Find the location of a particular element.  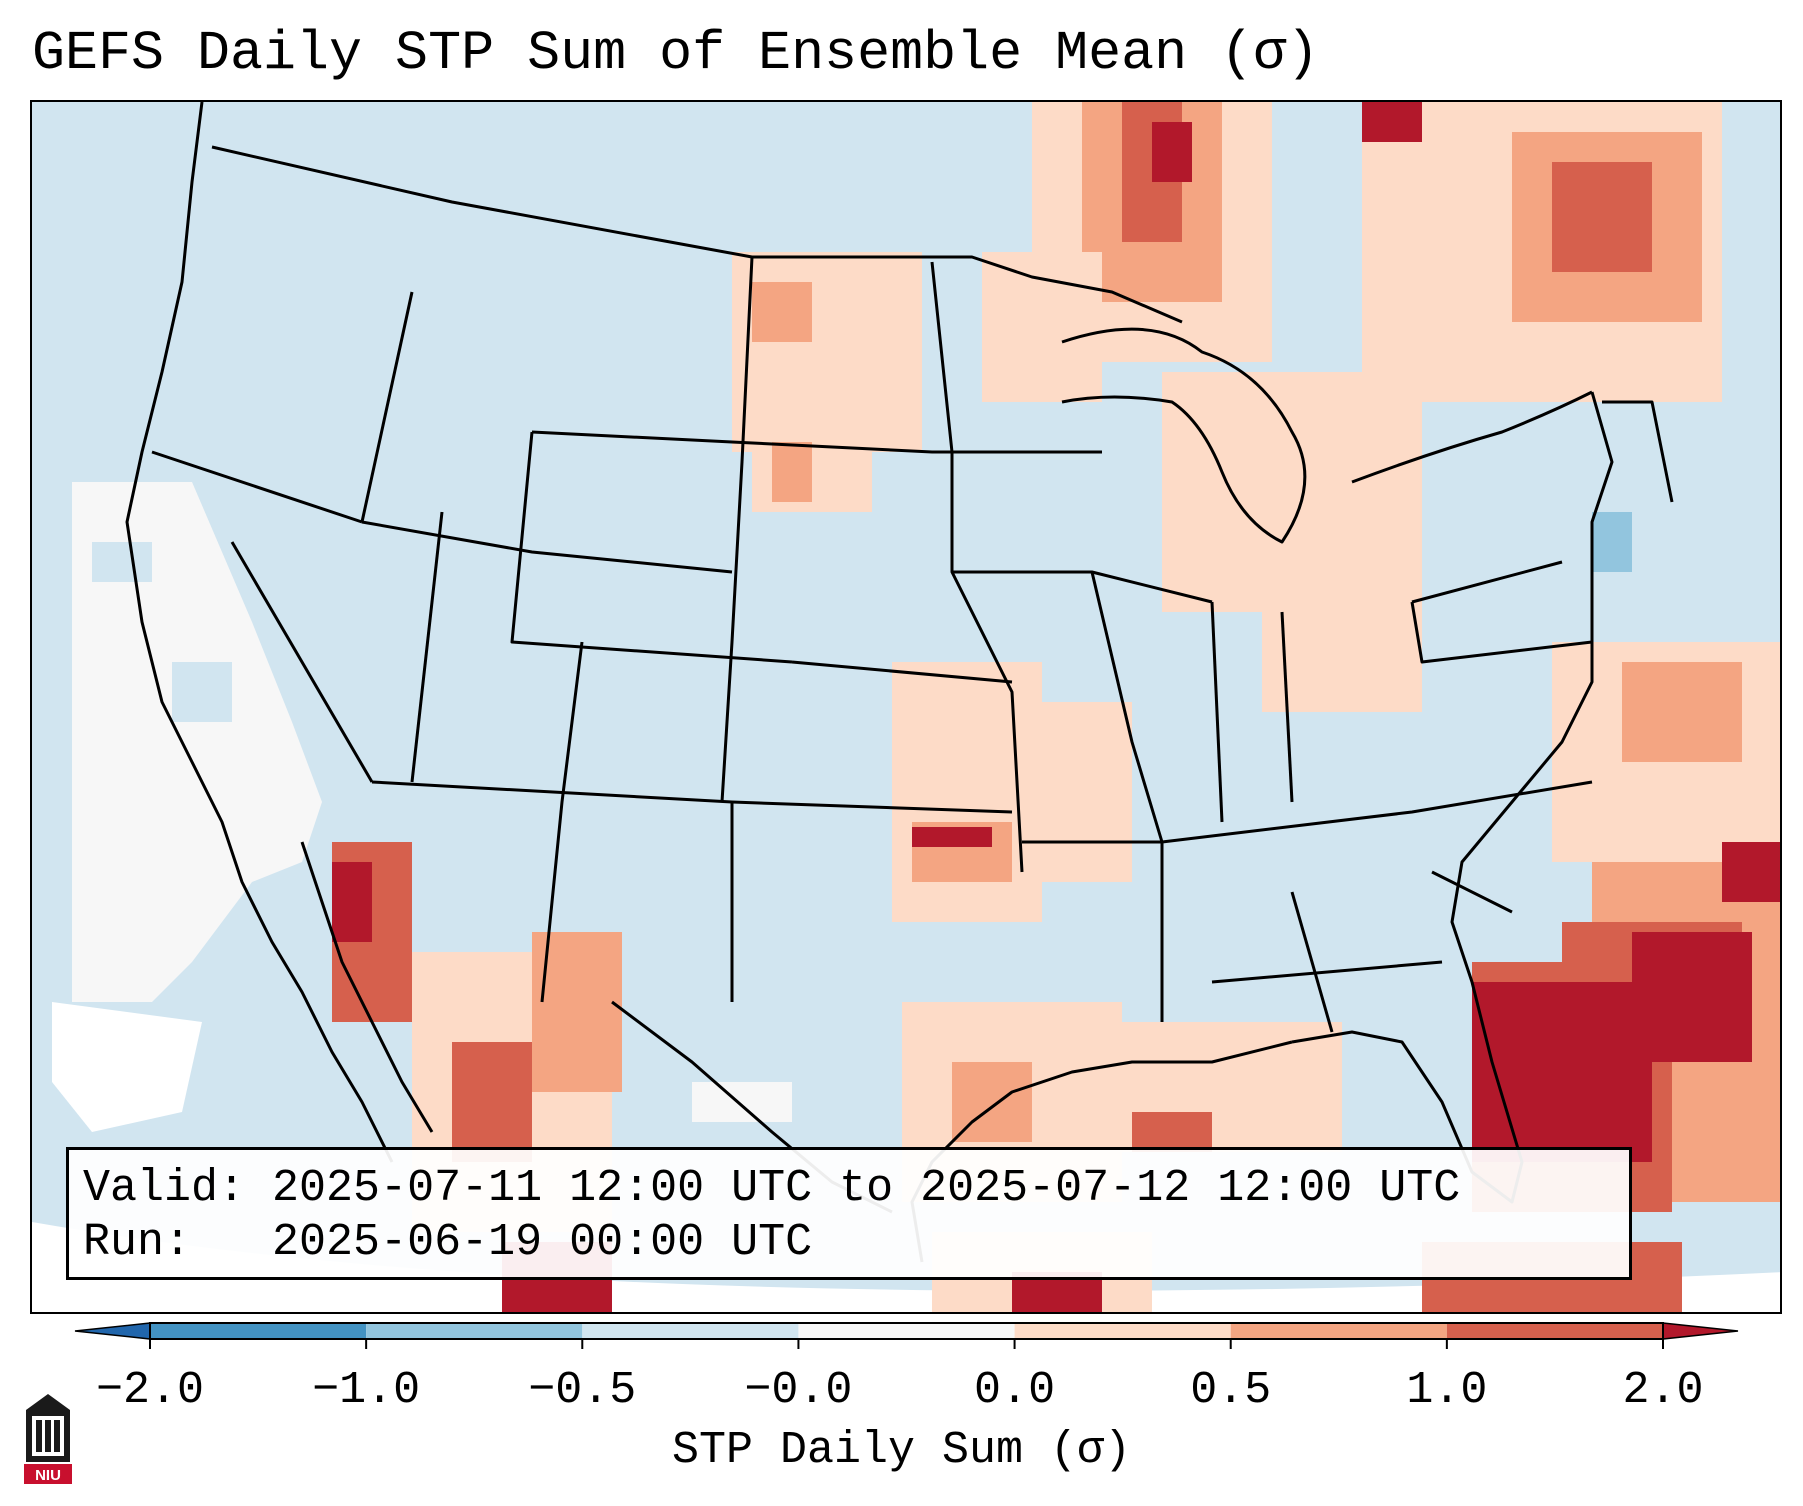

lake-ontario is located at coordinates (1472, 437).